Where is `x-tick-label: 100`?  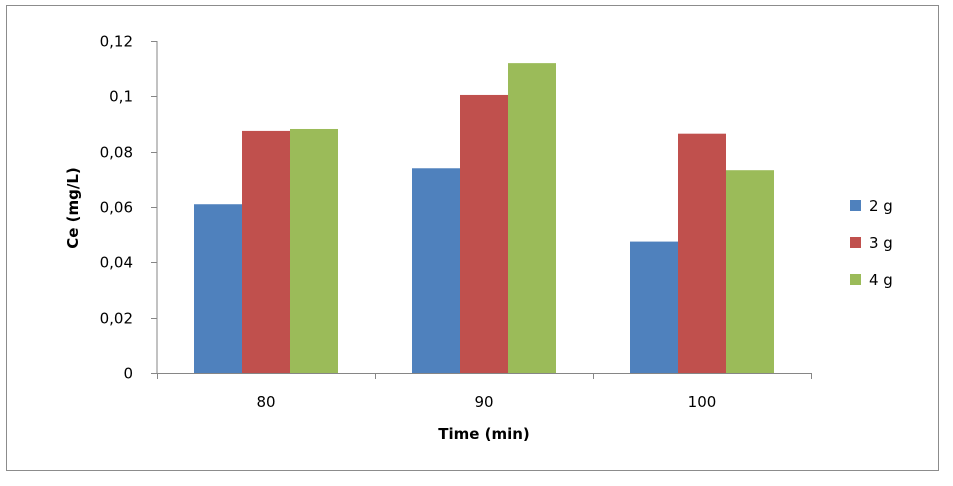 x-tick-label: 100 is located at coordinates (702, 402).